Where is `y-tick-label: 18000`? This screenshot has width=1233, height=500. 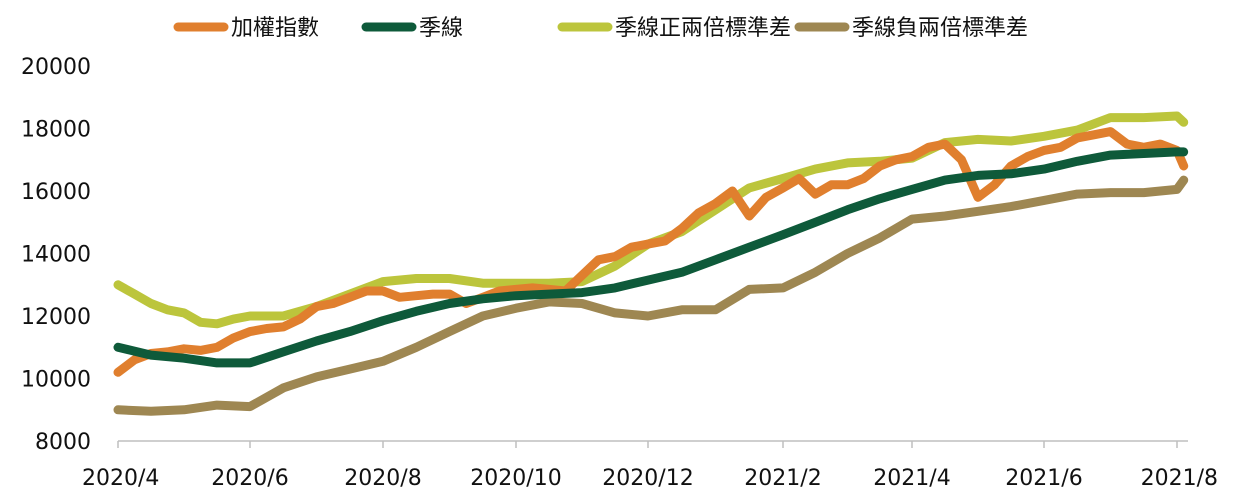 y-tick-label: 18000 is located at coordinates (56, 130).